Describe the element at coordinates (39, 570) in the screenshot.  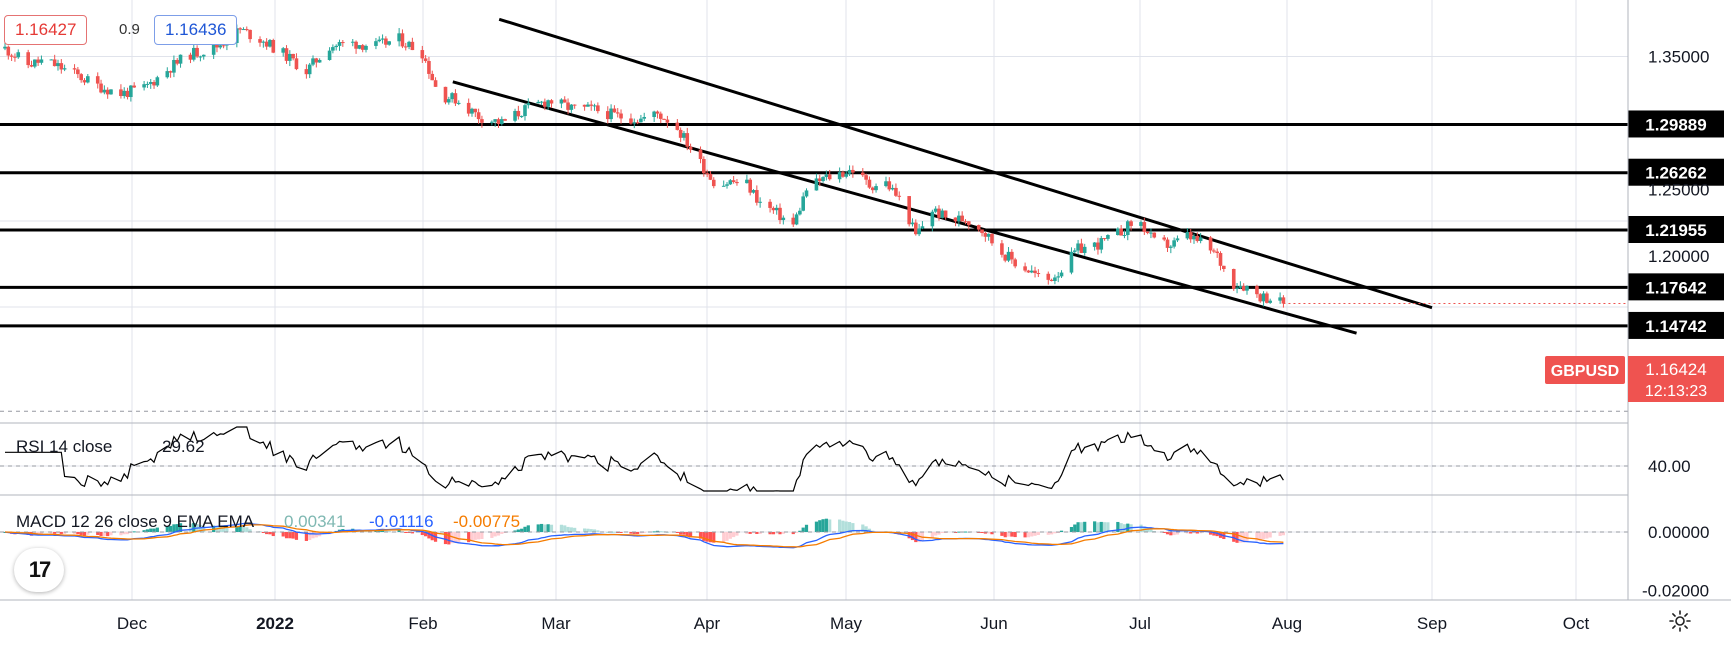
I see `tradingview-logo: 17` at that location.